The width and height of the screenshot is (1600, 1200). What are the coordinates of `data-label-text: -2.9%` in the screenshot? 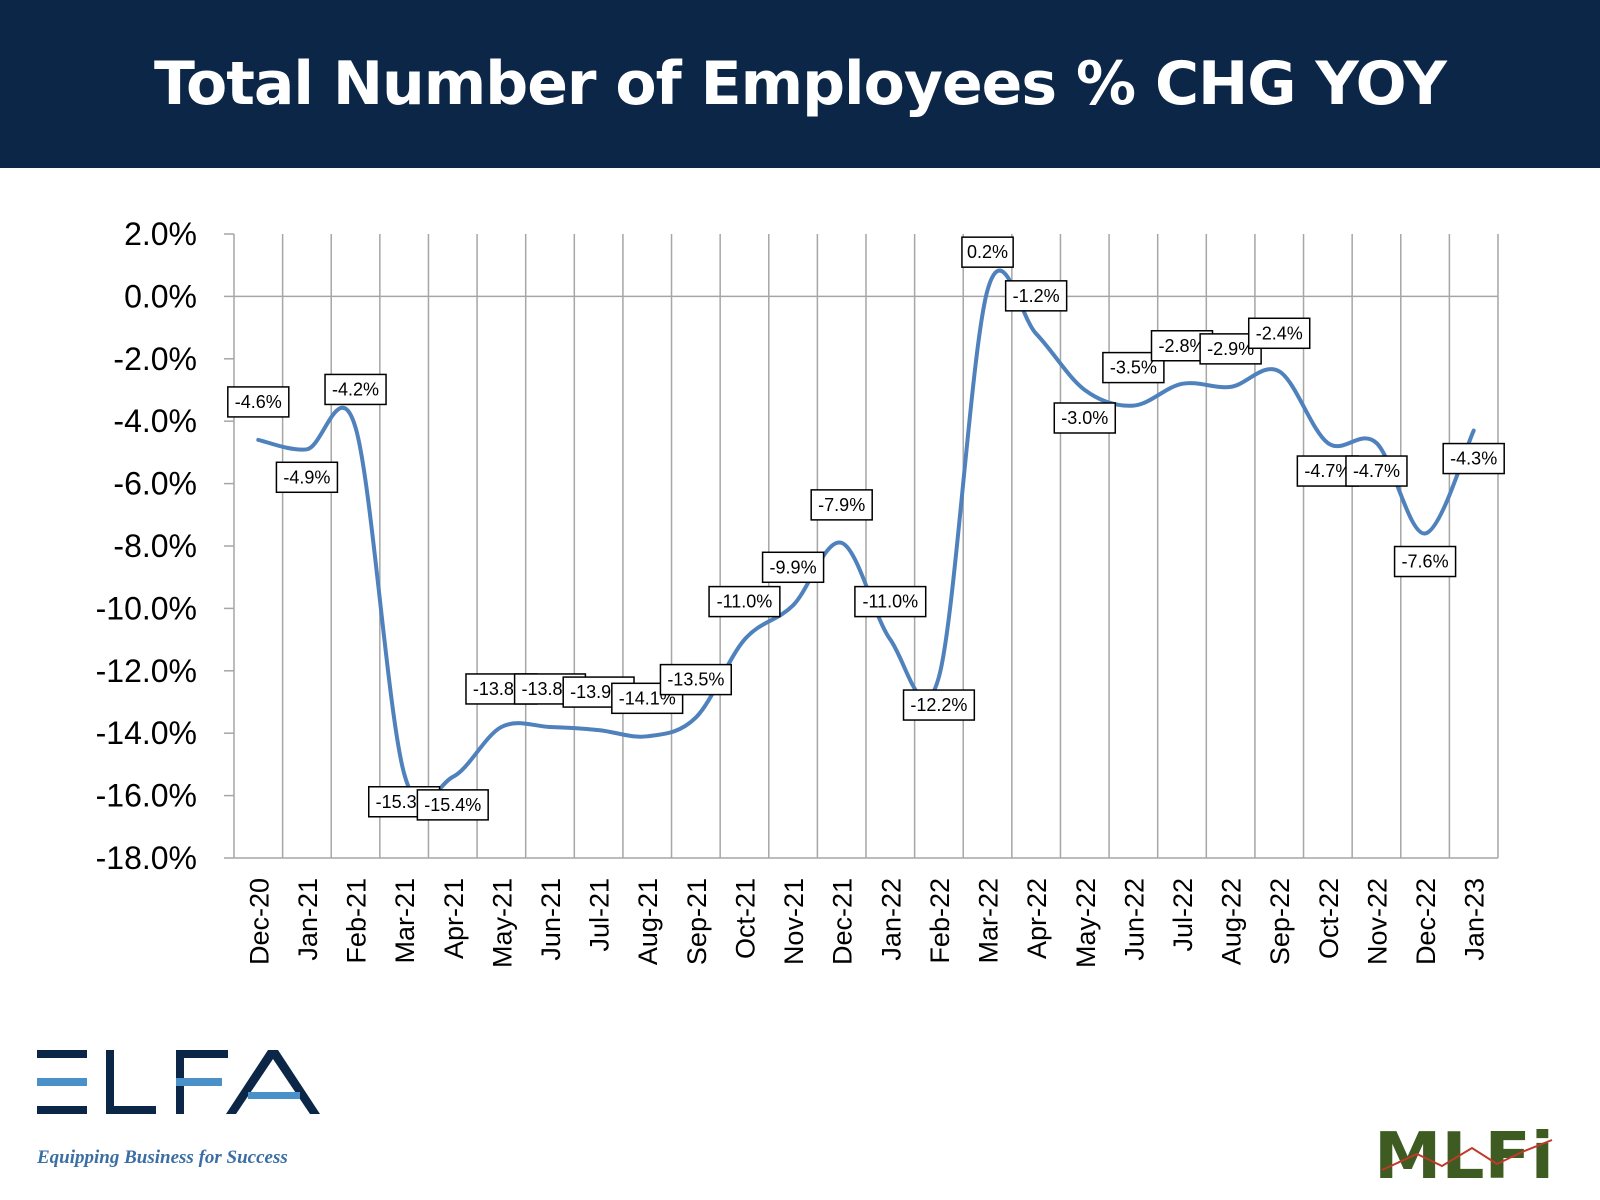 It's located at (1230, 349).